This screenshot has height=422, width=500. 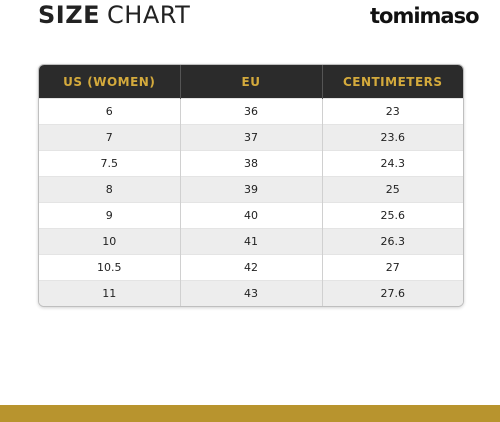 I want to click on cell-eu: 37, so click(x=250, y=137).